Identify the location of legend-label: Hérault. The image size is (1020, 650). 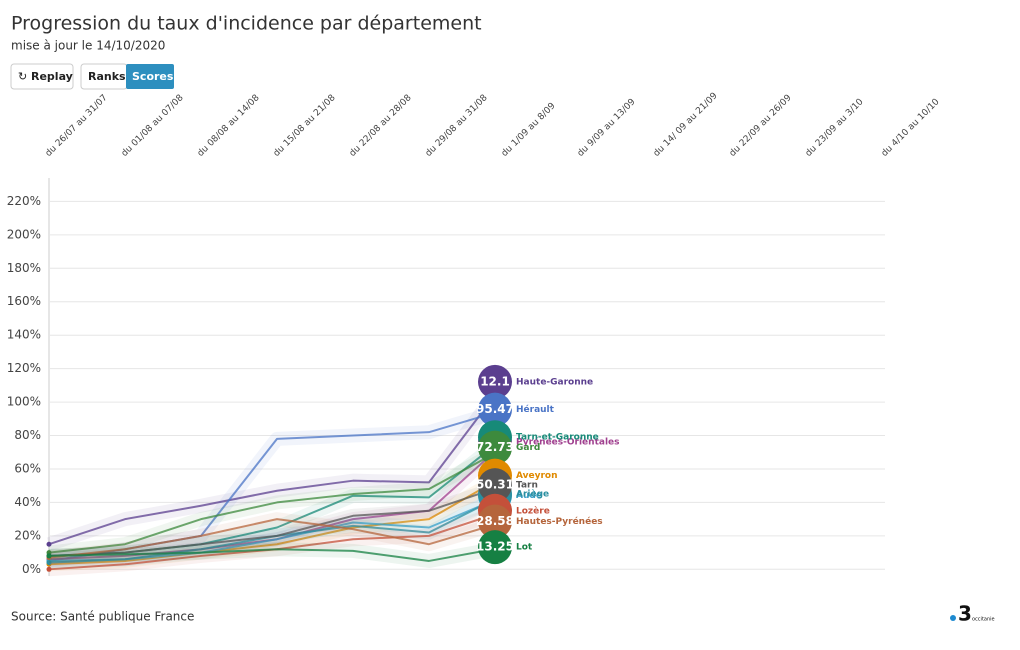
(535, 409).